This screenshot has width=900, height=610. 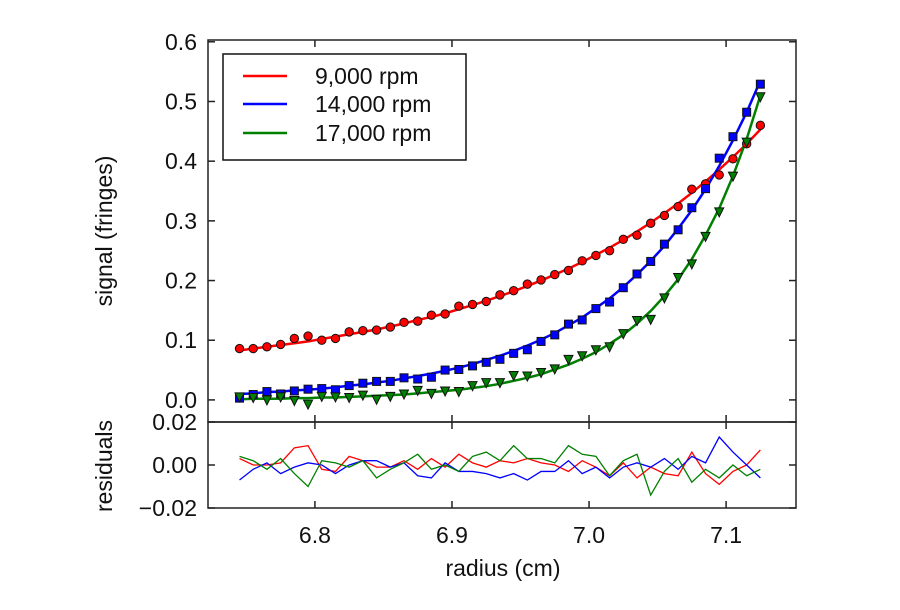 I want to click on y-axis-label: signal (fringes), so click(x=104, y=231).